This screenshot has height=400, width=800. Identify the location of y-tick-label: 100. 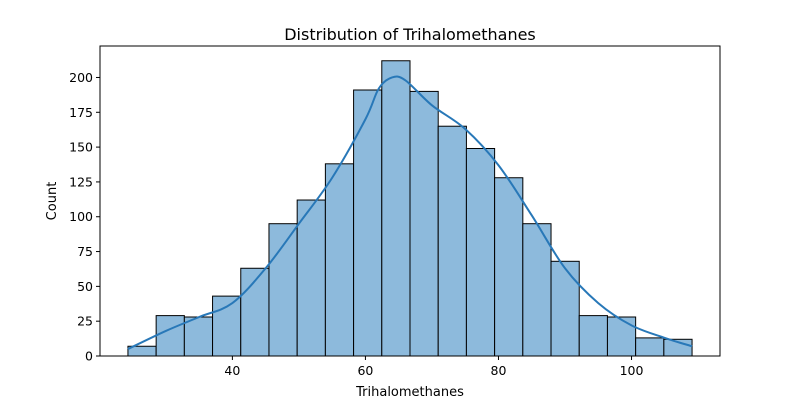
(81, 216).